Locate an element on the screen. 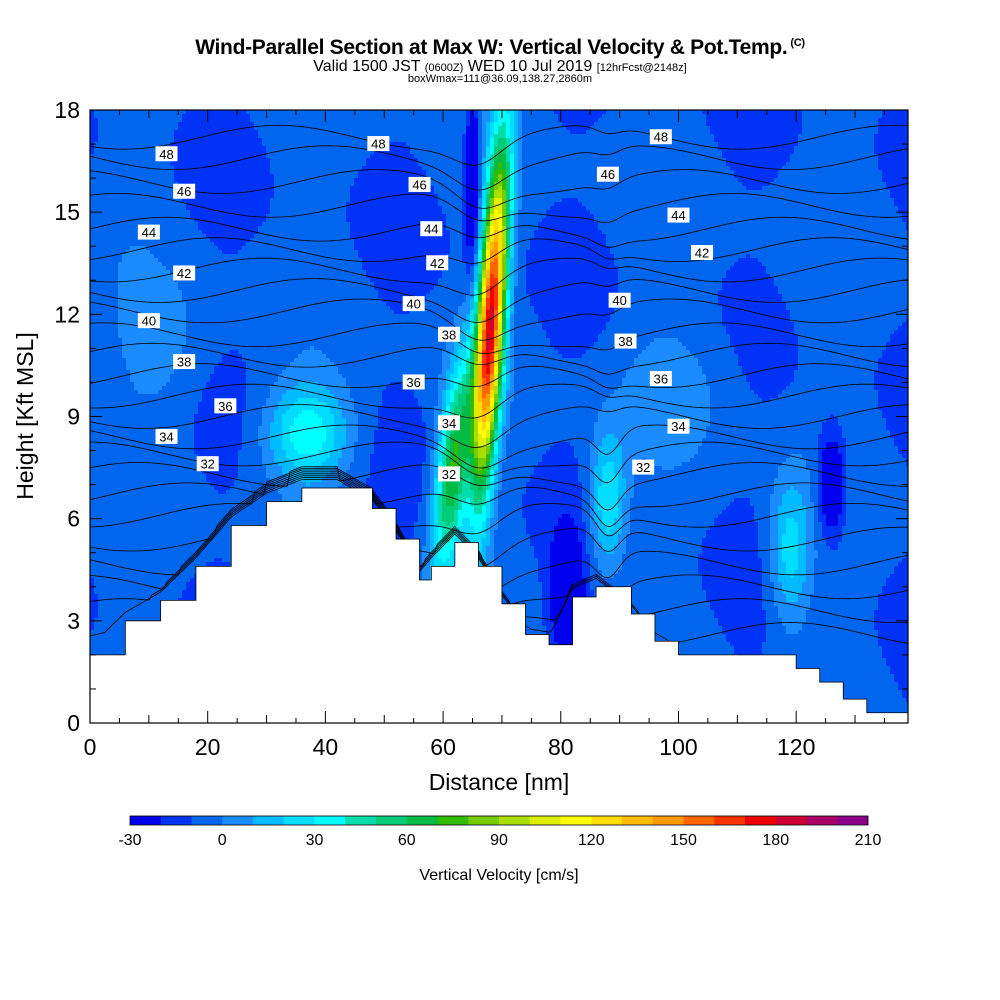 The height and width of the screenshot is (1000, 1000). colorbar-tick-label: 150 is located at coordinates (683, 840).